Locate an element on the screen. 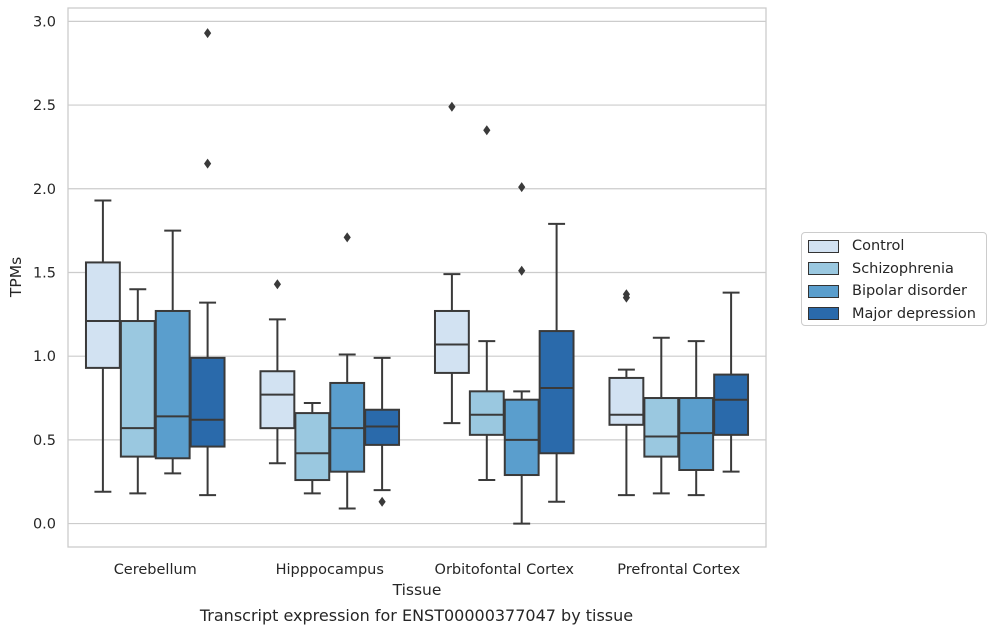 The width and height of the screenshot is (997, 634). legend-label: Schizophrenia is located at coordinates (903, 268).